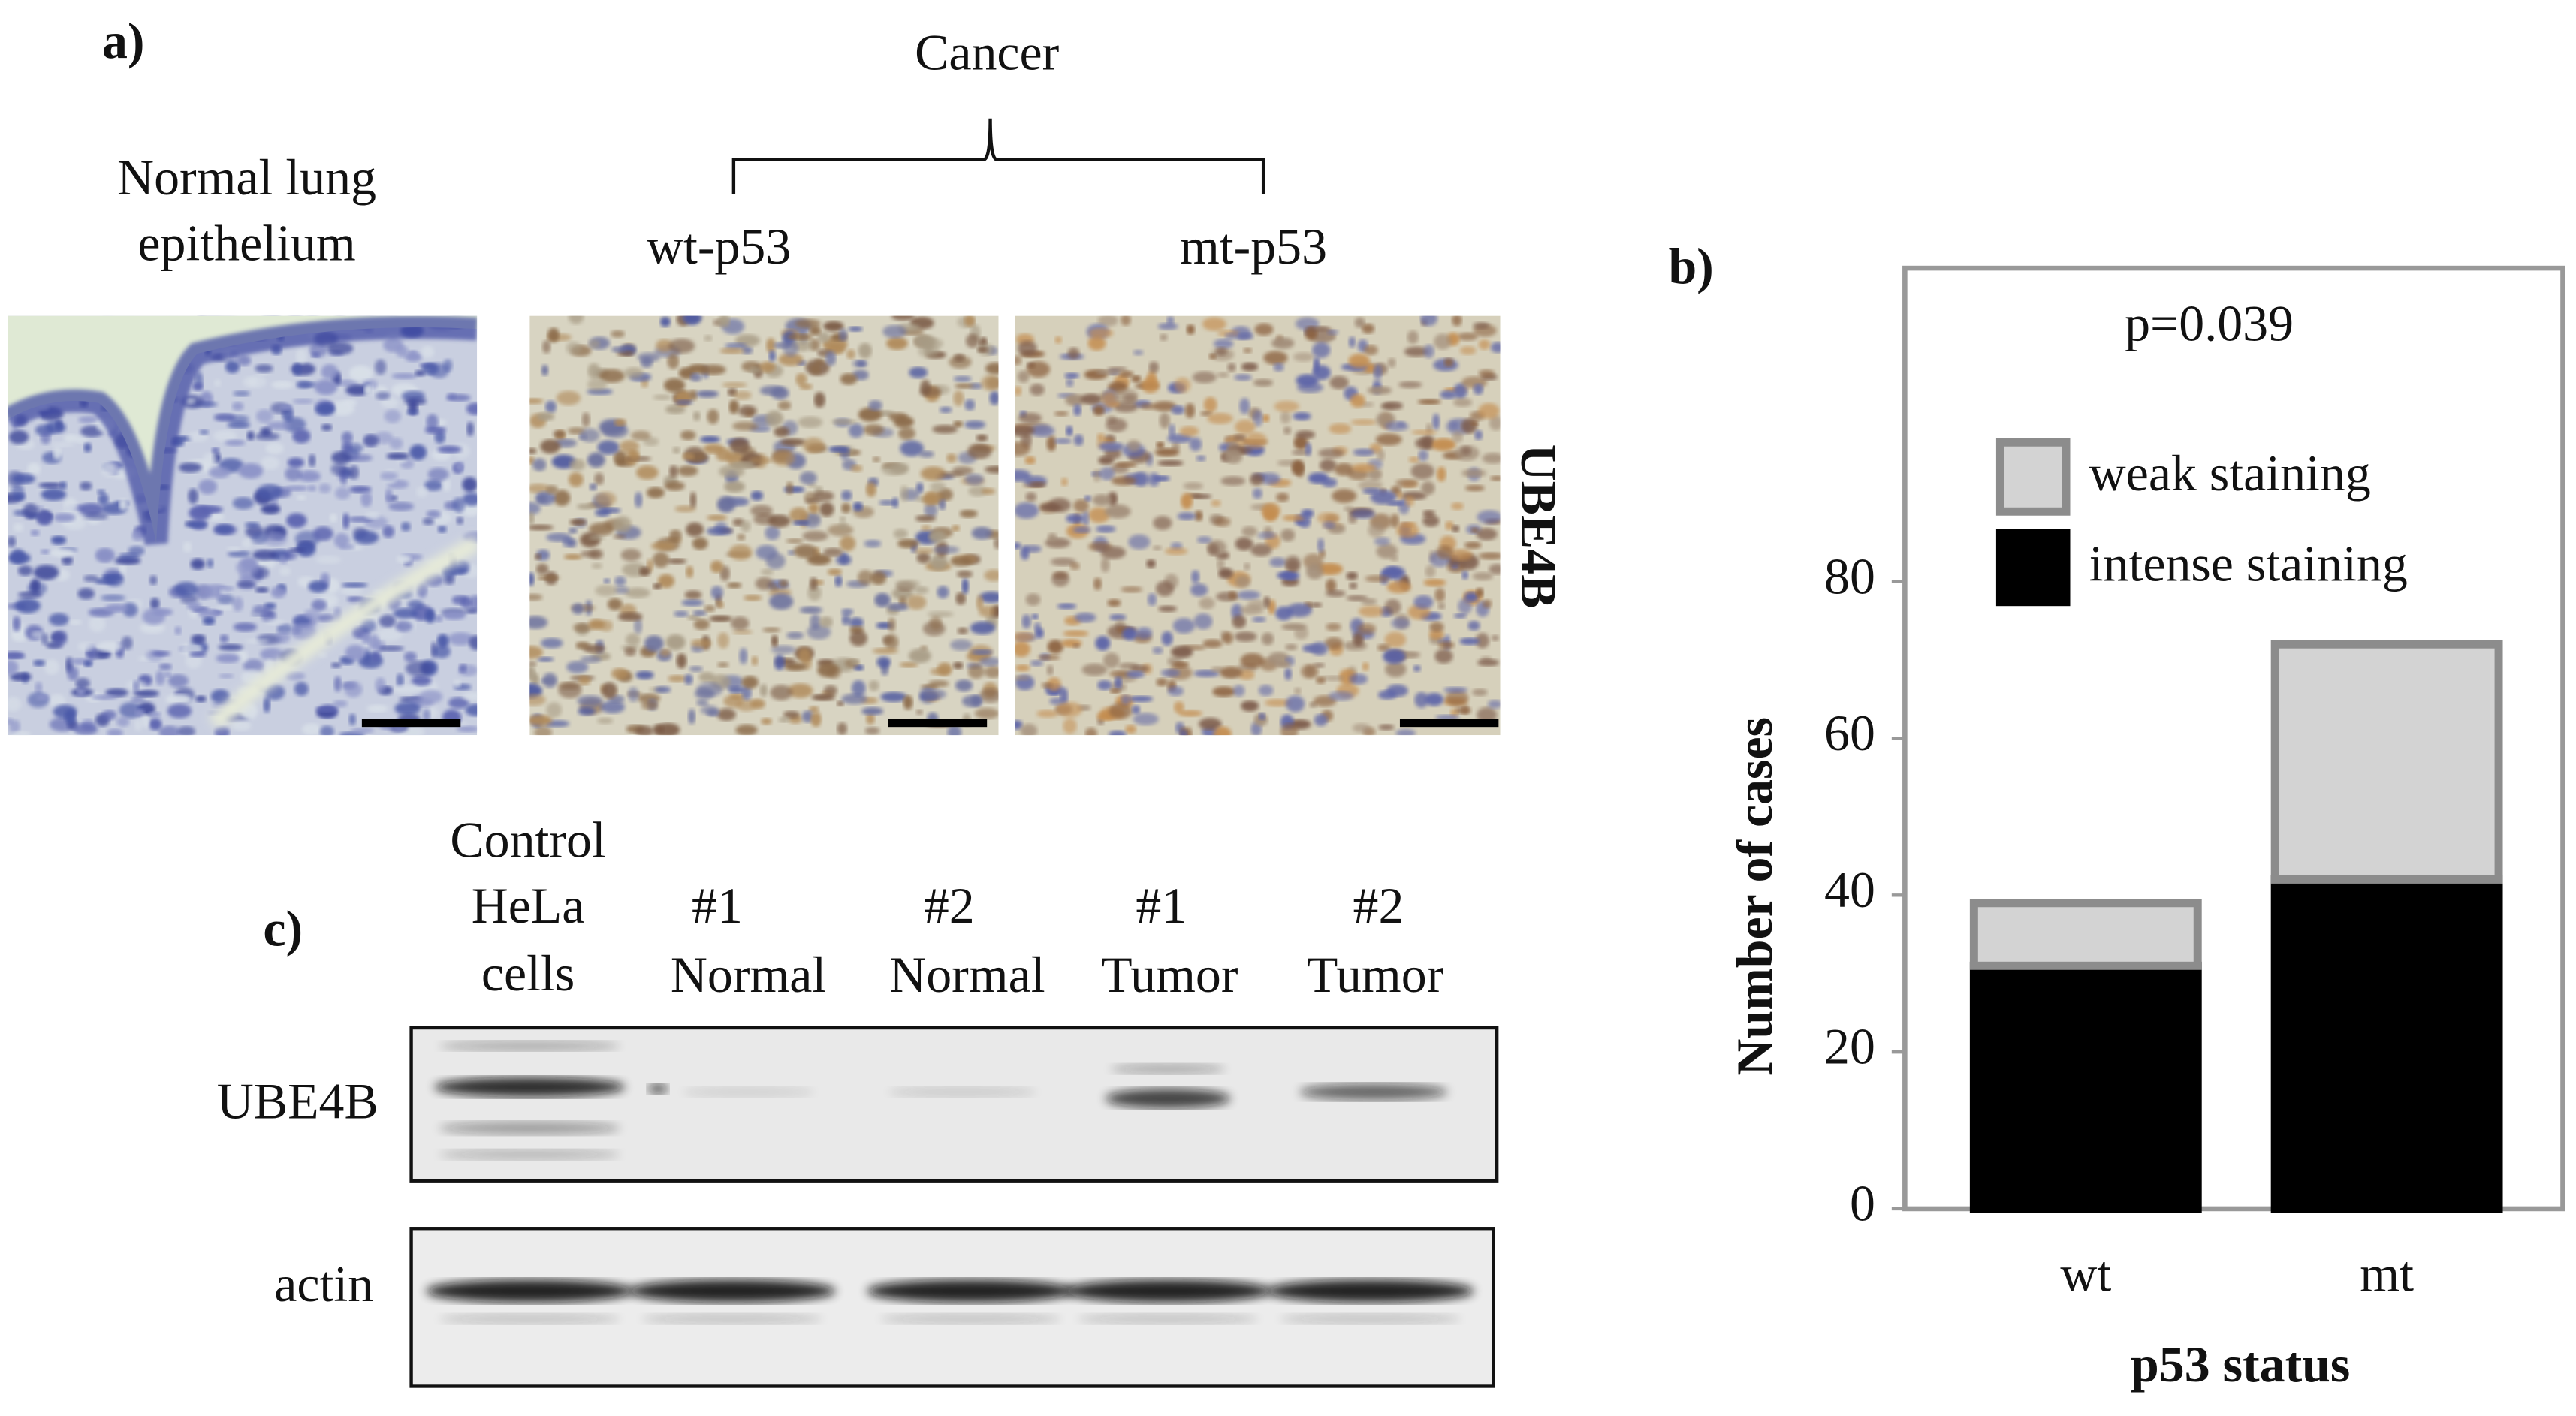 Image resolution: width=2576 pixels, height=1416 pixels. Describe the element at coordinates (2033, 477) in the screenshot. I see `legend-swatch` at that location.